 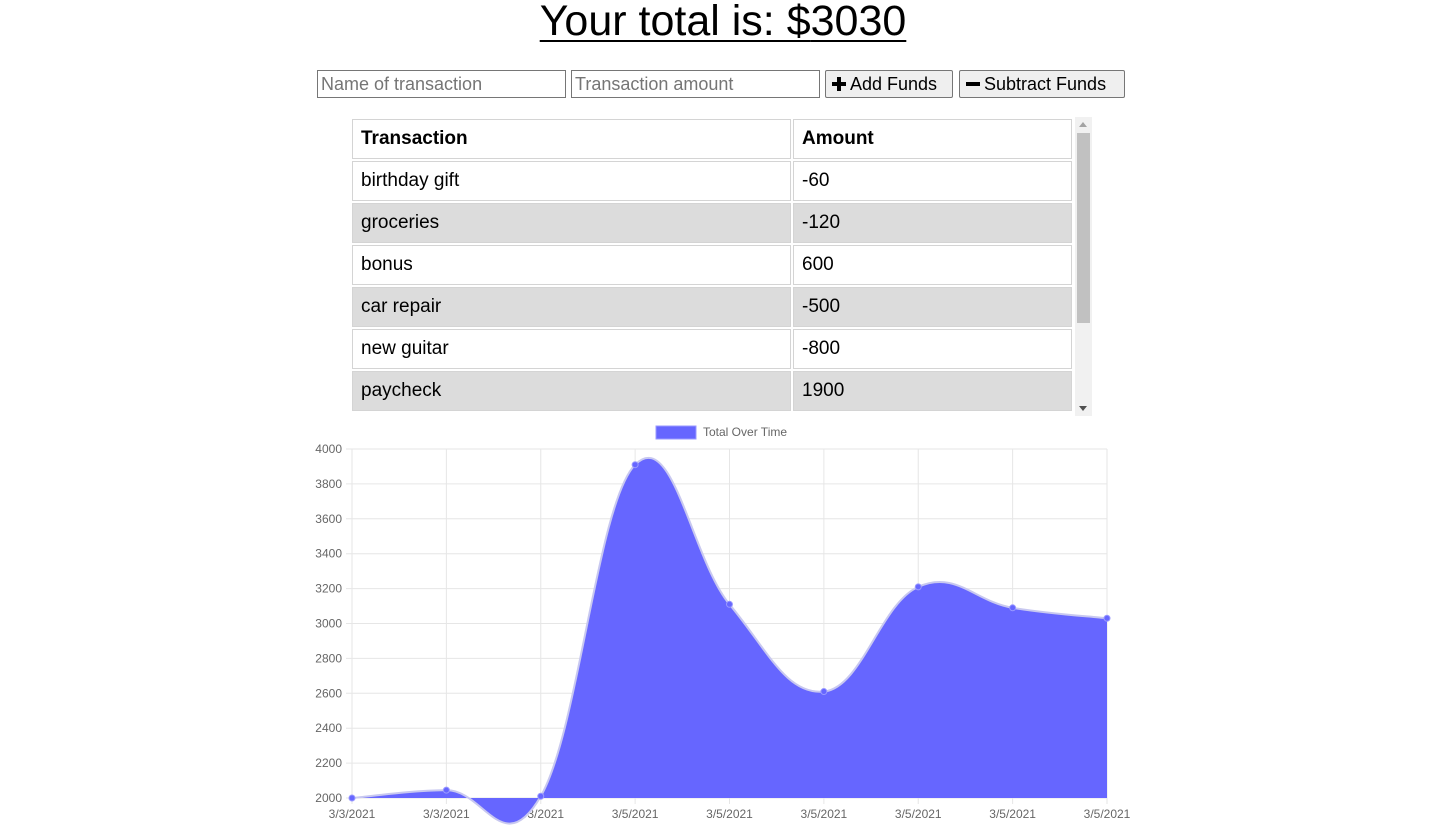 What do you see at coordinates (932, 307) in the screenshot?
I see `transaction-amount-cell: -500` at bounding box center [932, 307].